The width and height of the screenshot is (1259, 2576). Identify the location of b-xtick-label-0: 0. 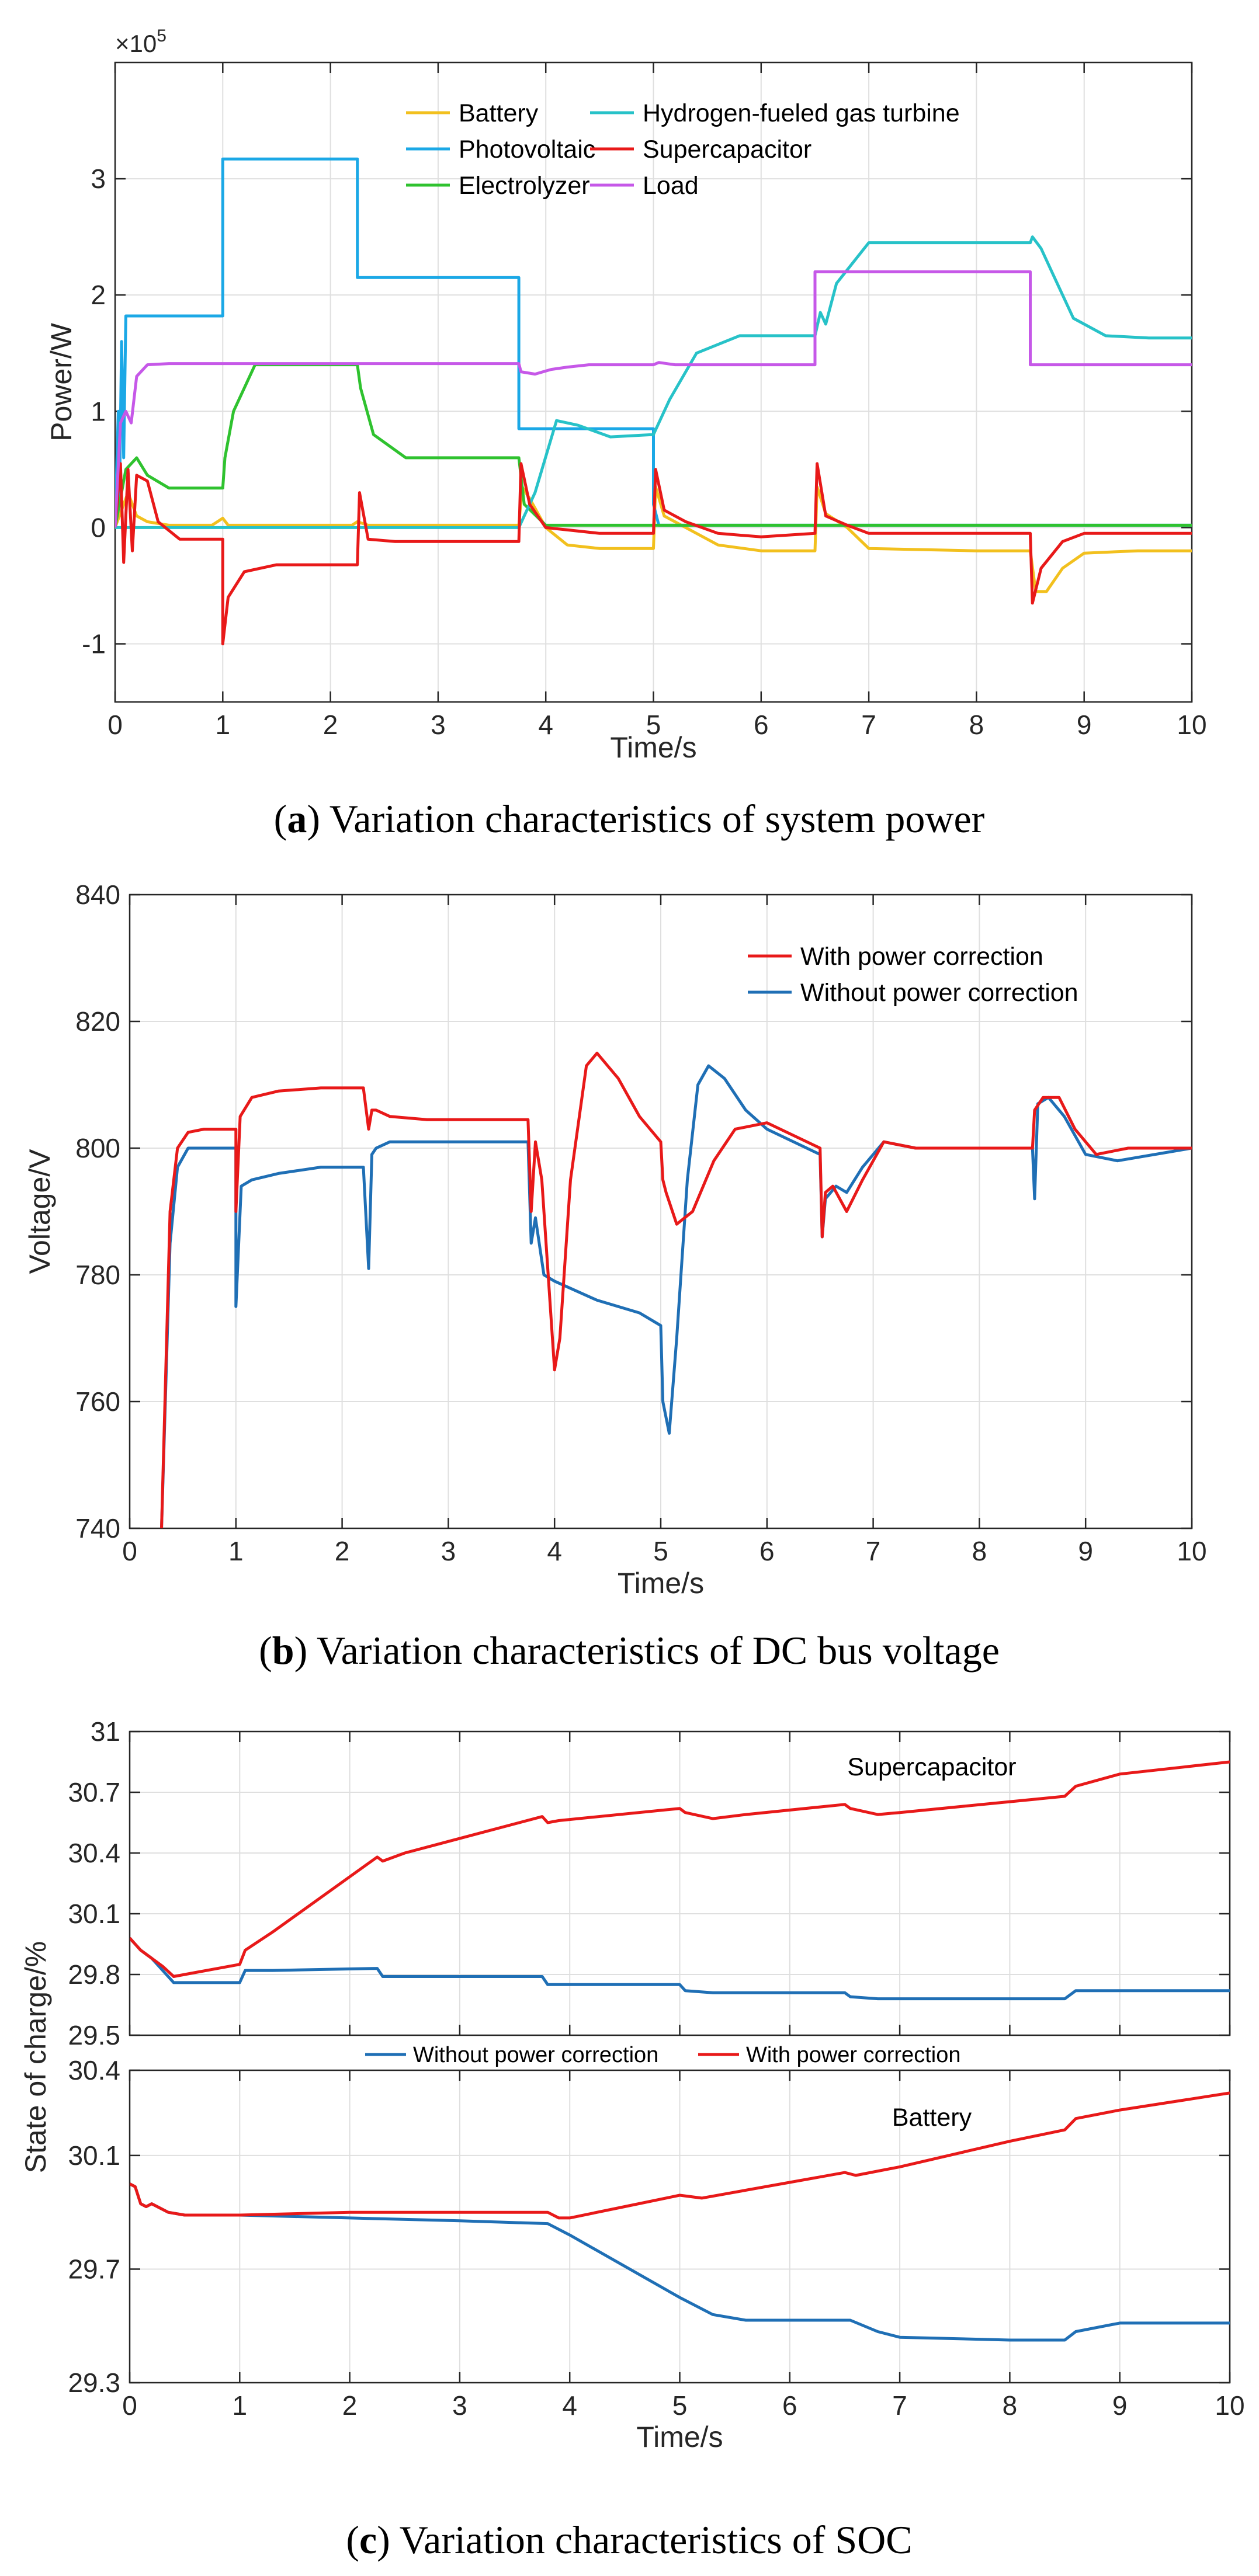
(130, 1551).